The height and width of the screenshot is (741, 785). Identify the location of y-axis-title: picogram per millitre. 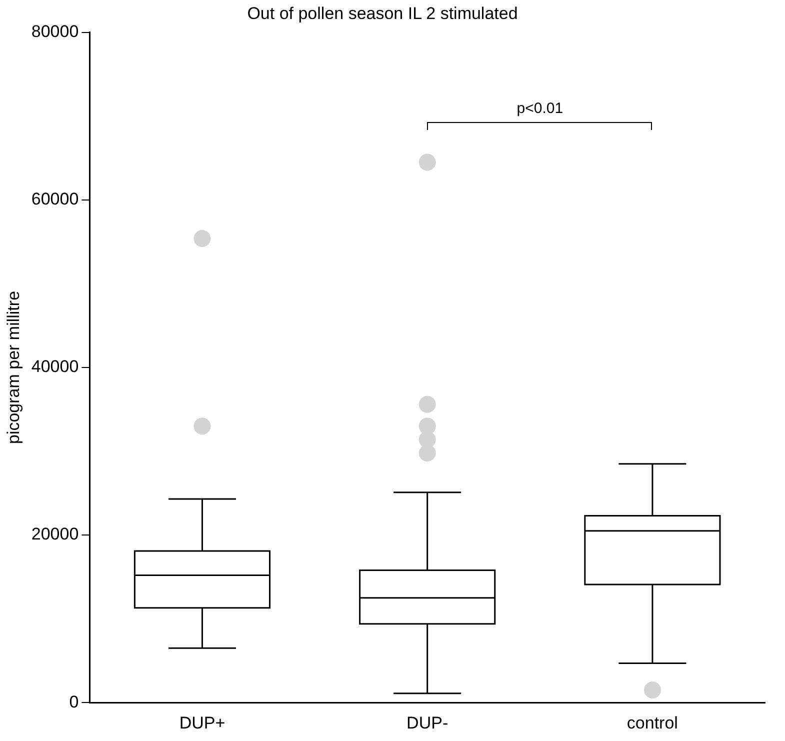
(13, 367).